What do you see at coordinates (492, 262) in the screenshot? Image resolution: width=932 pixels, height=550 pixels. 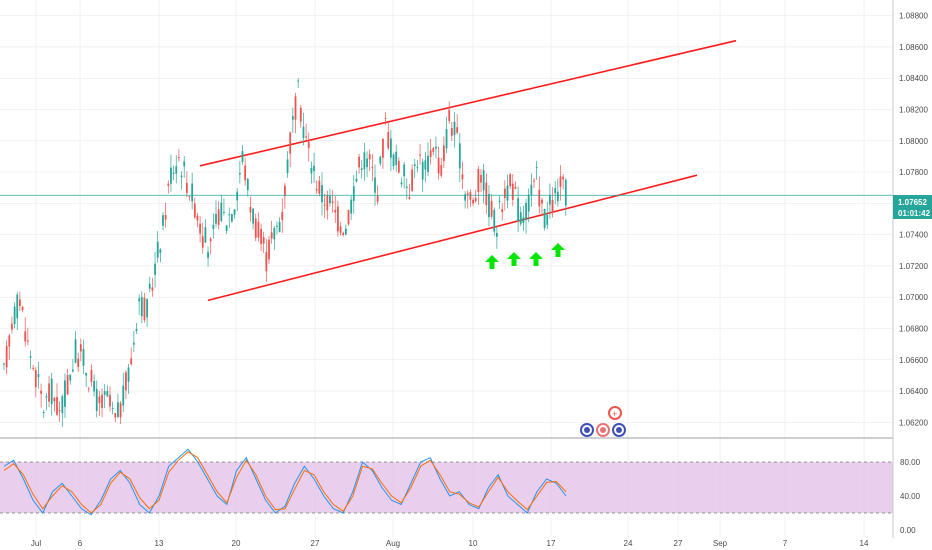 I see `up-arrow-icon` at bounding box center [492, 262].